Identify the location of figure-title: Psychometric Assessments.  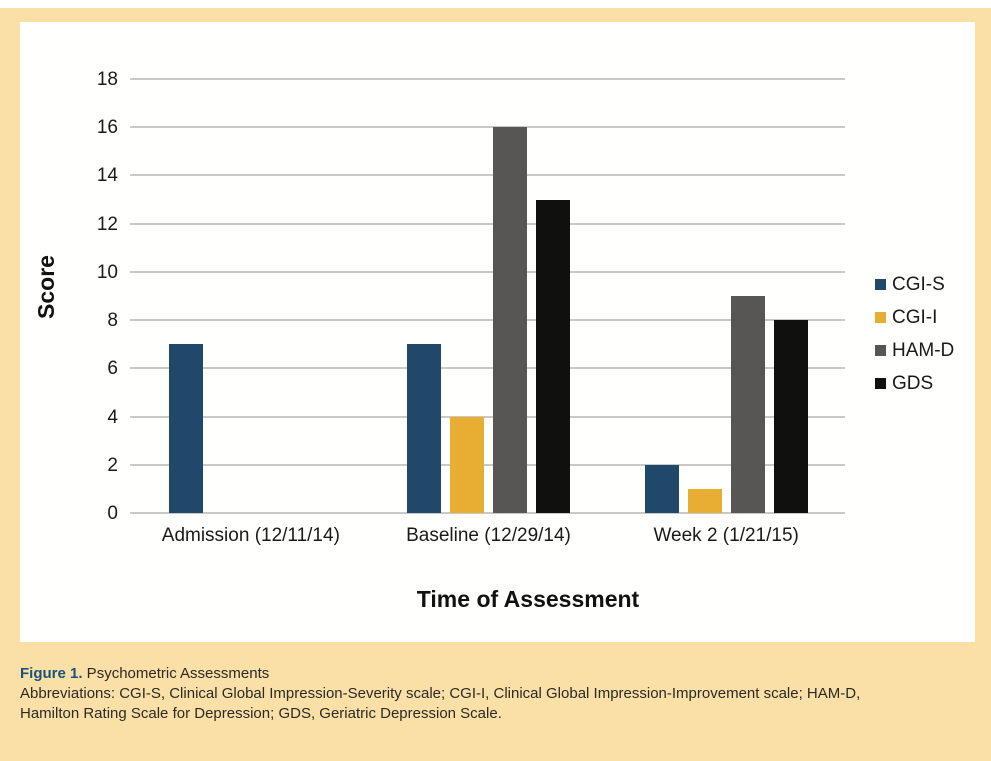
(176, 673).